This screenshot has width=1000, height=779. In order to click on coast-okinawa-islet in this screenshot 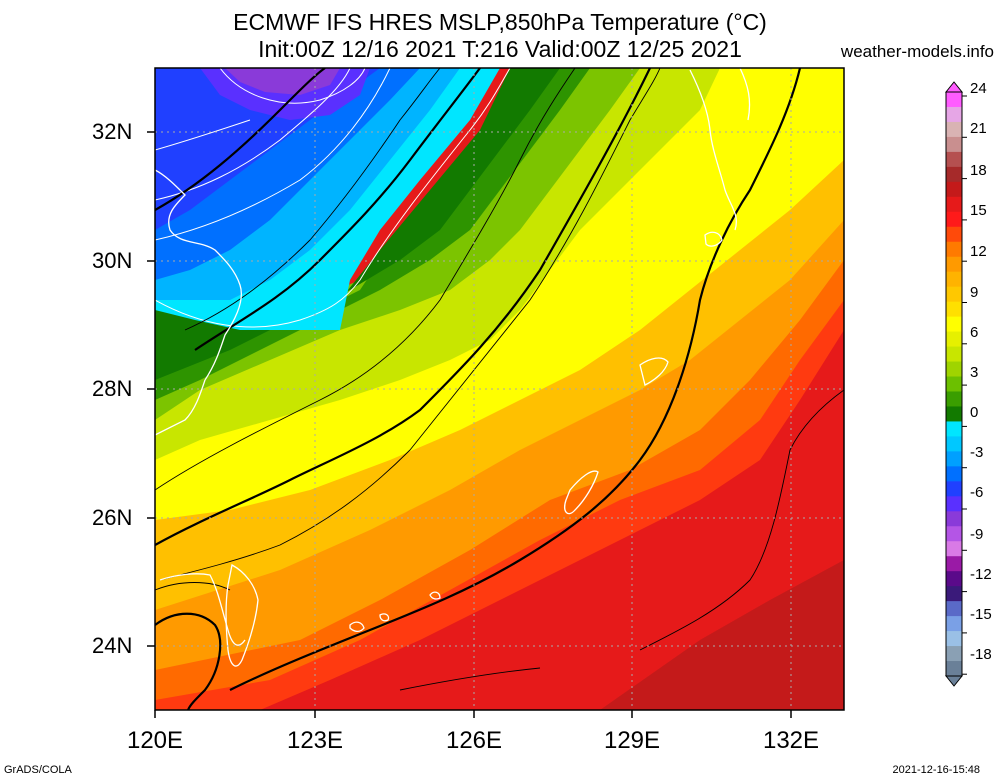, I will do `click(435, 595)`.